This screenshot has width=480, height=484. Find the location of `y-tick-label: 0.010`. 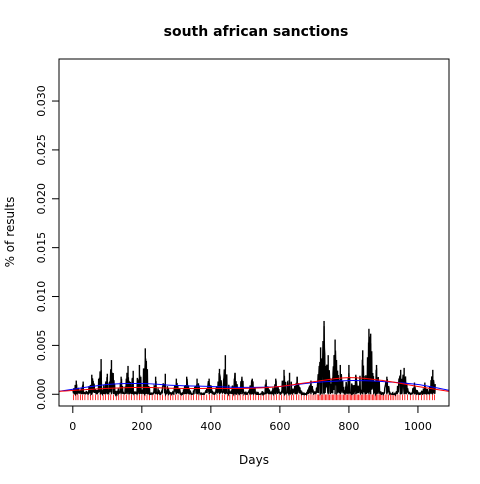

y-tick-label: 0.010 is located at coordinates (41, 297).